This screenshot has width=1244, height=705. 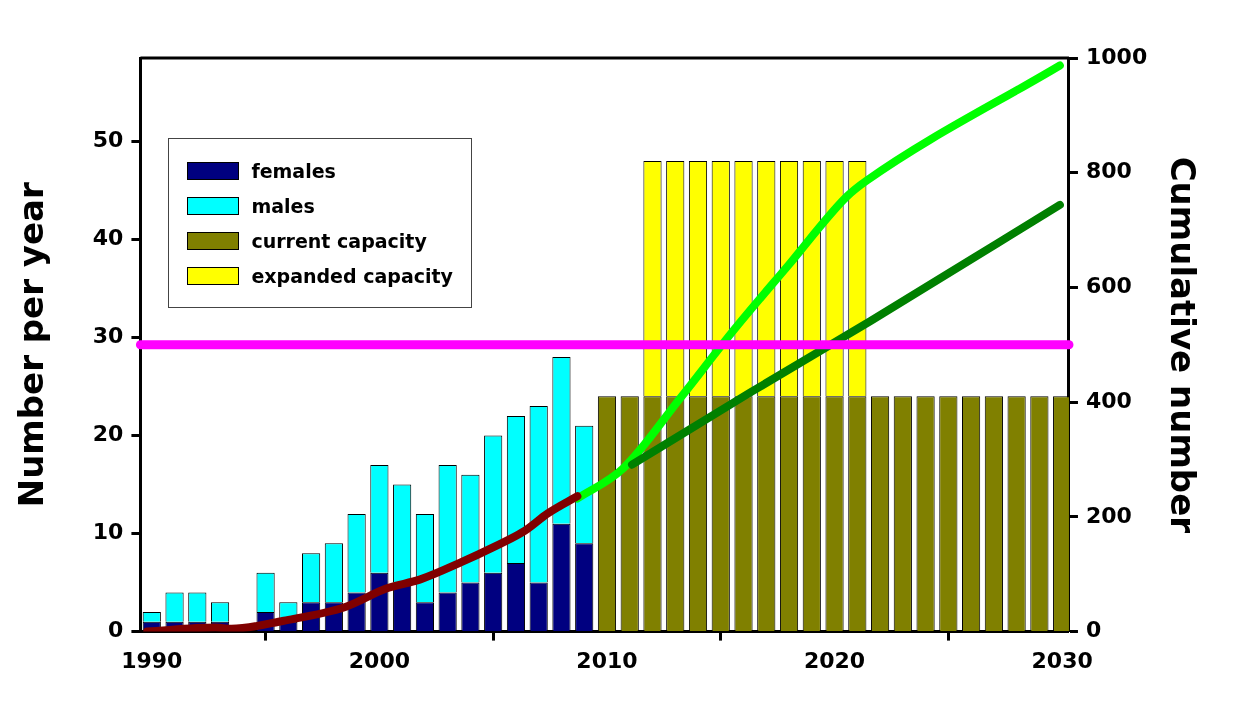 What do you see at coordinates (108, 336) in the screenshot?
I see `y-tick-label: 30` at bounding box center [108, 336].